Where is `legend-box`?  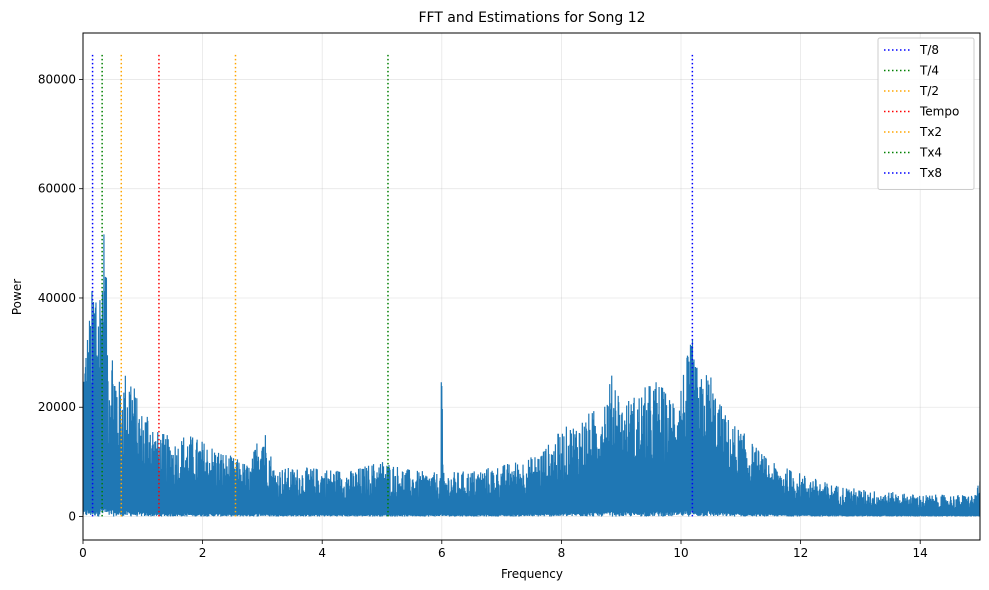 legend-box is located at coordinates (926, 113).